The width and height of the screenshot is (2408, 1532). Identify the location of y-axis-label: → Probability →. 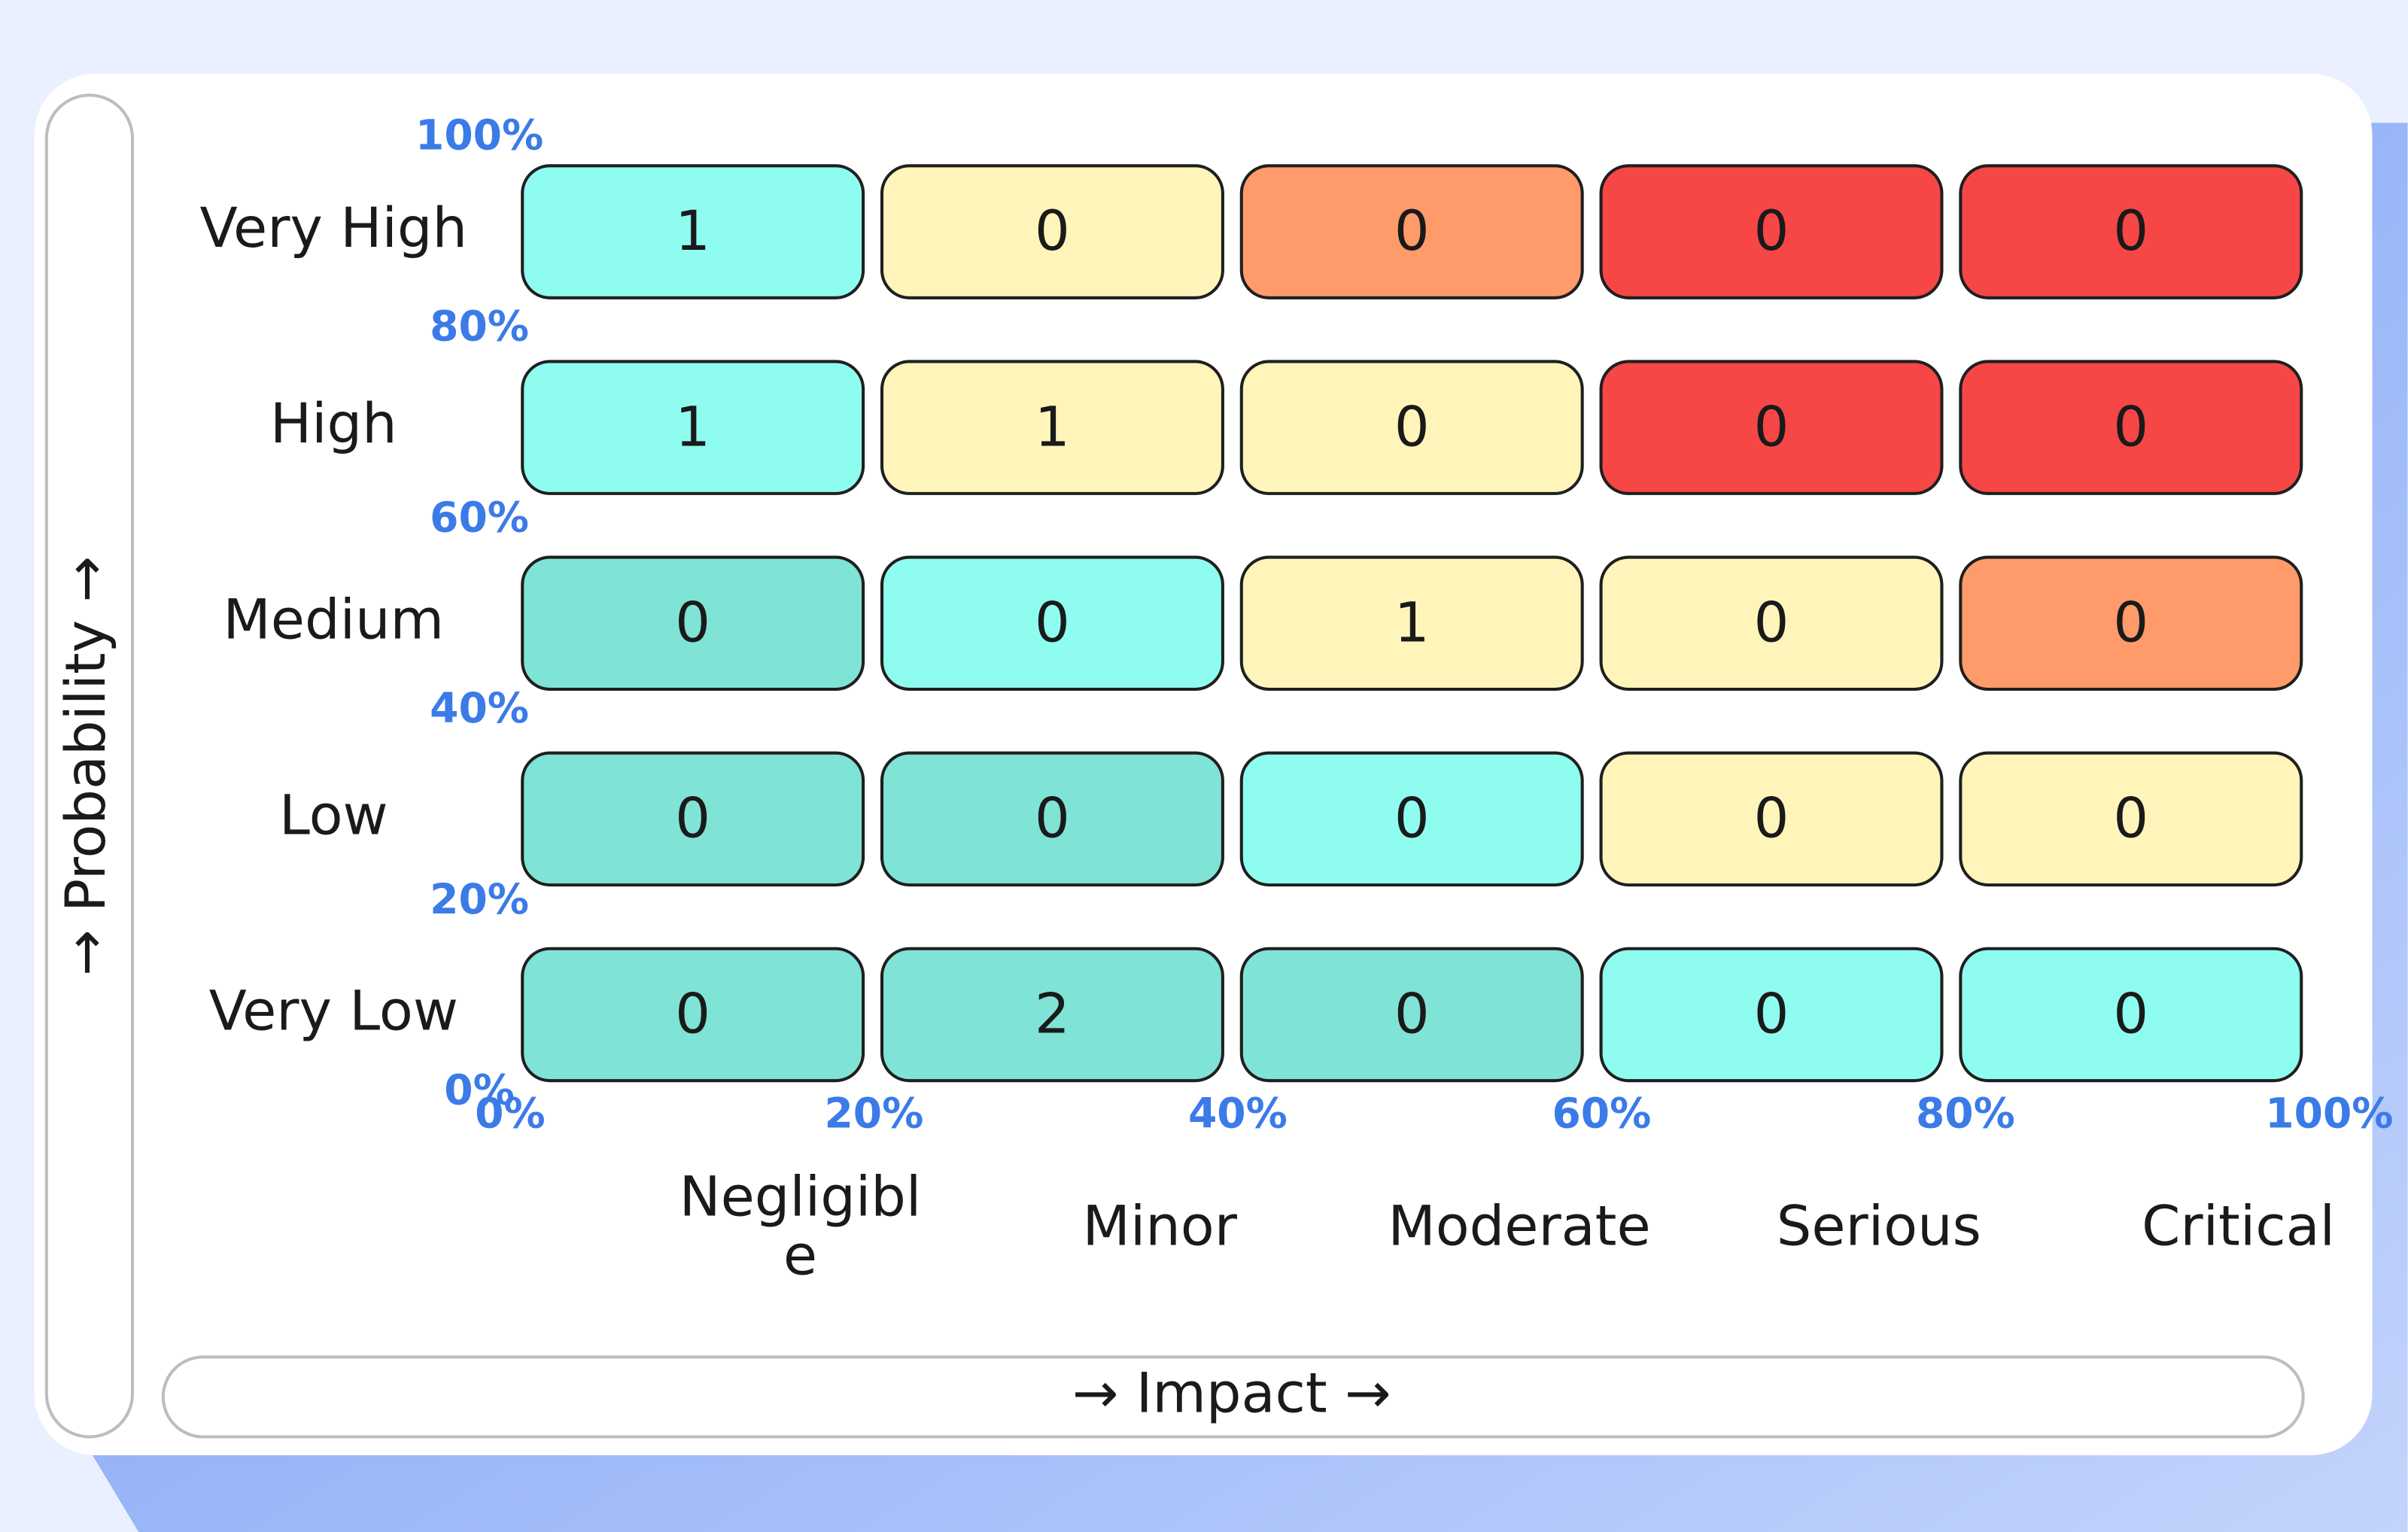
(86, 766).